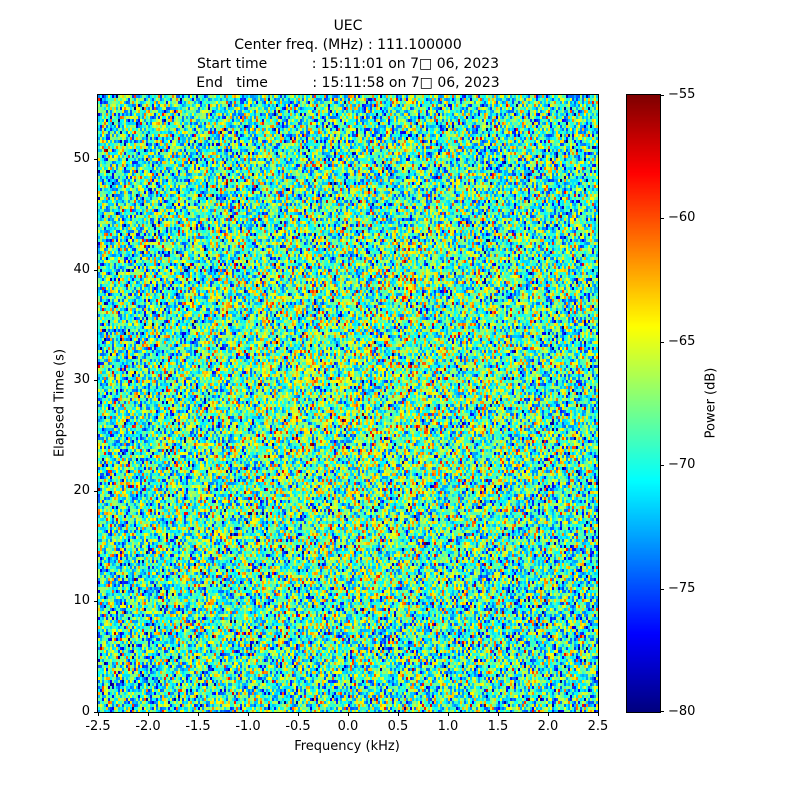  I want to click on colorbar-gradient, so click(643, 403).